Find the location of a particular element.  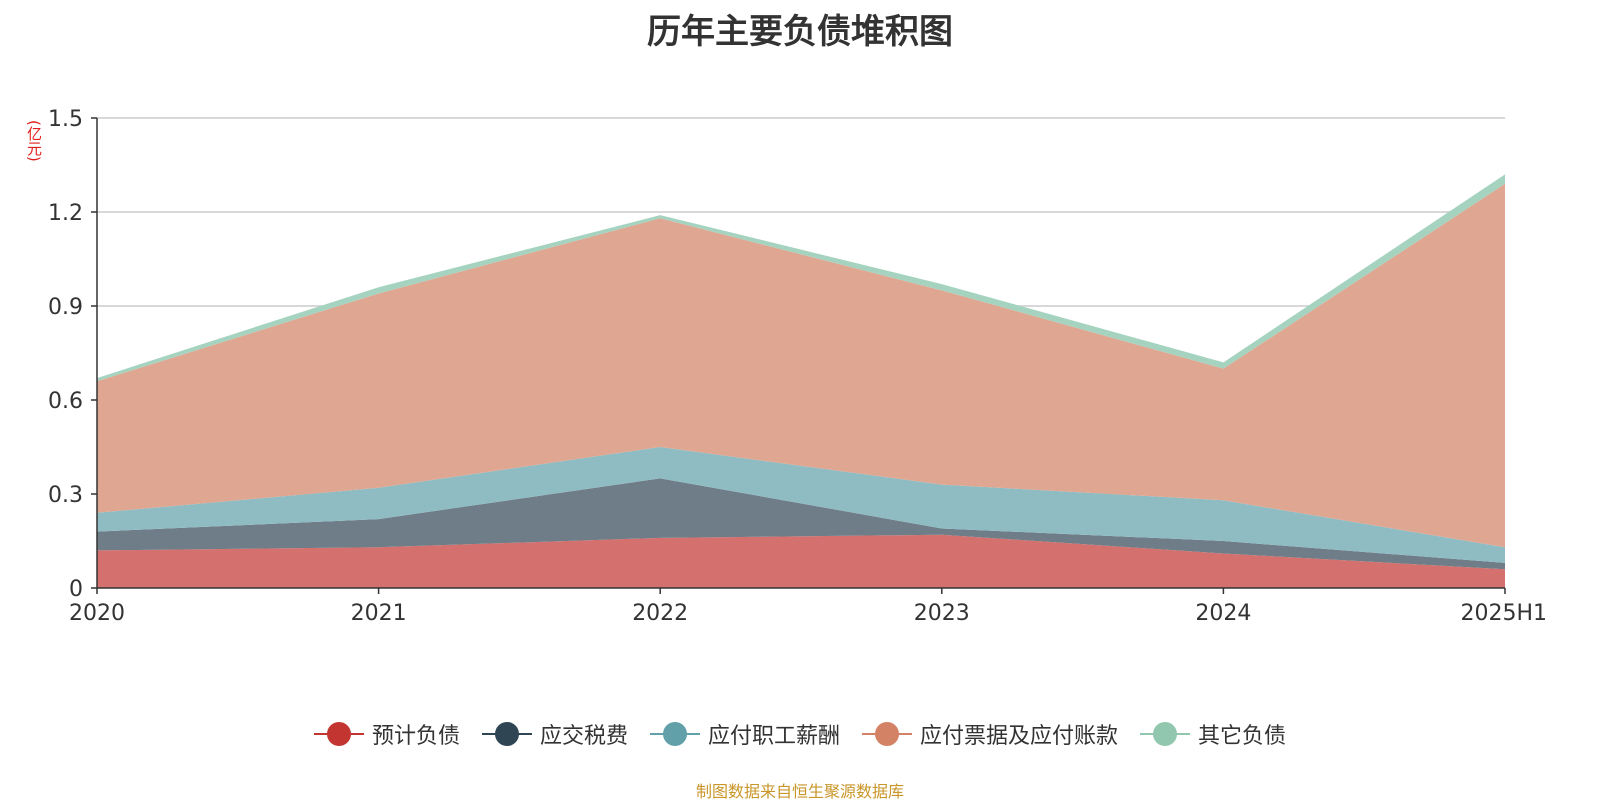

legend-item-0: 预计负债 is located at coordinates (386, 734).